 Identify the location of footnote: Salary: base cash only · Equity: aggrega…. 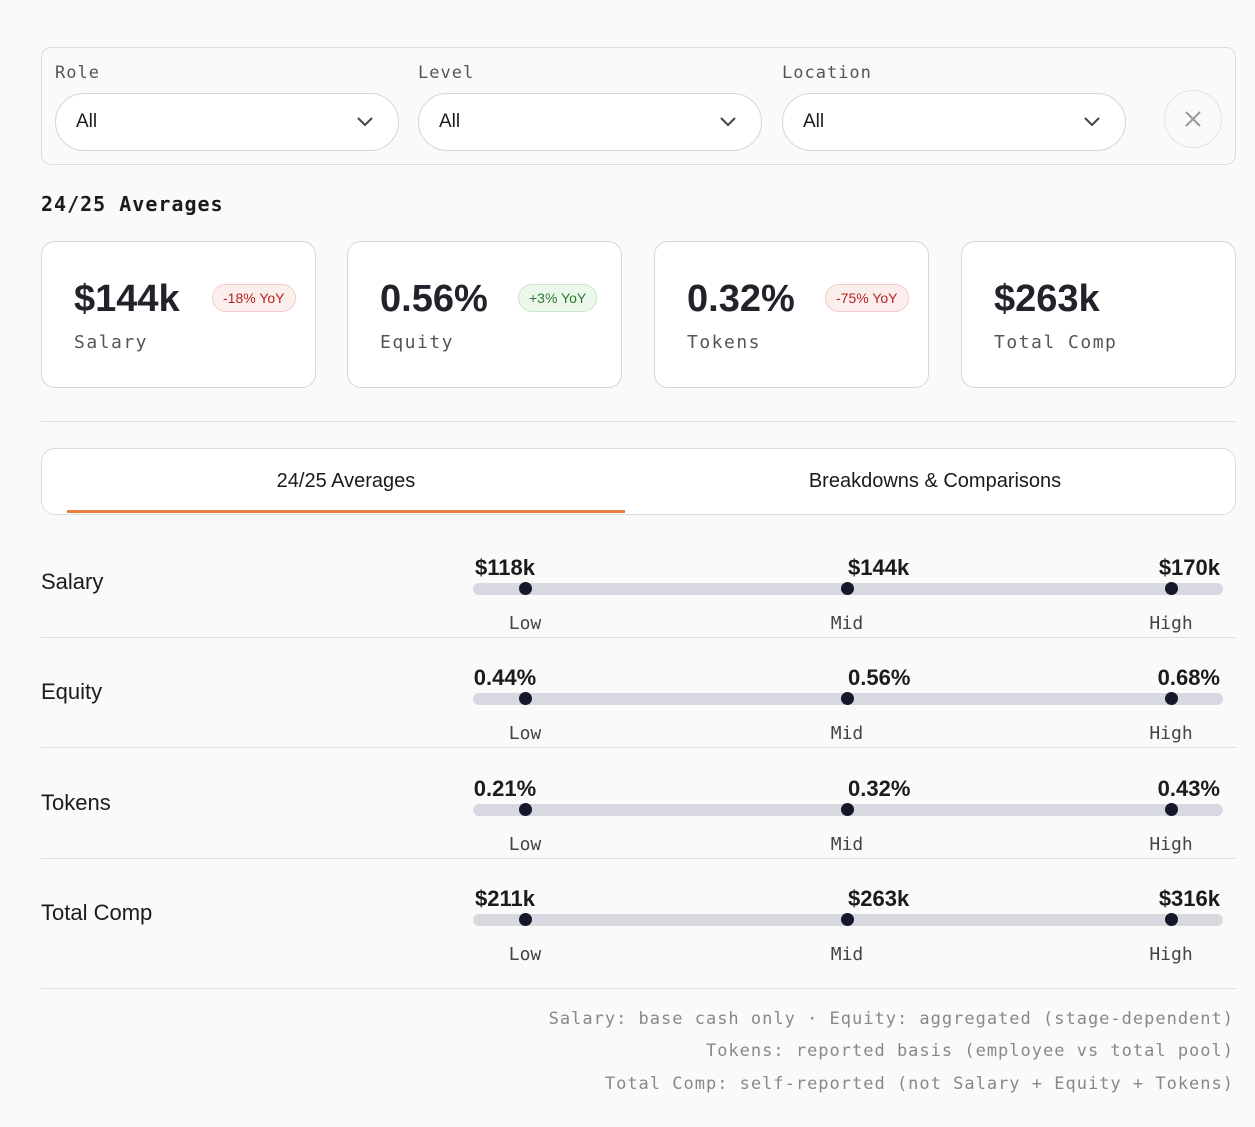
(891, 1019).